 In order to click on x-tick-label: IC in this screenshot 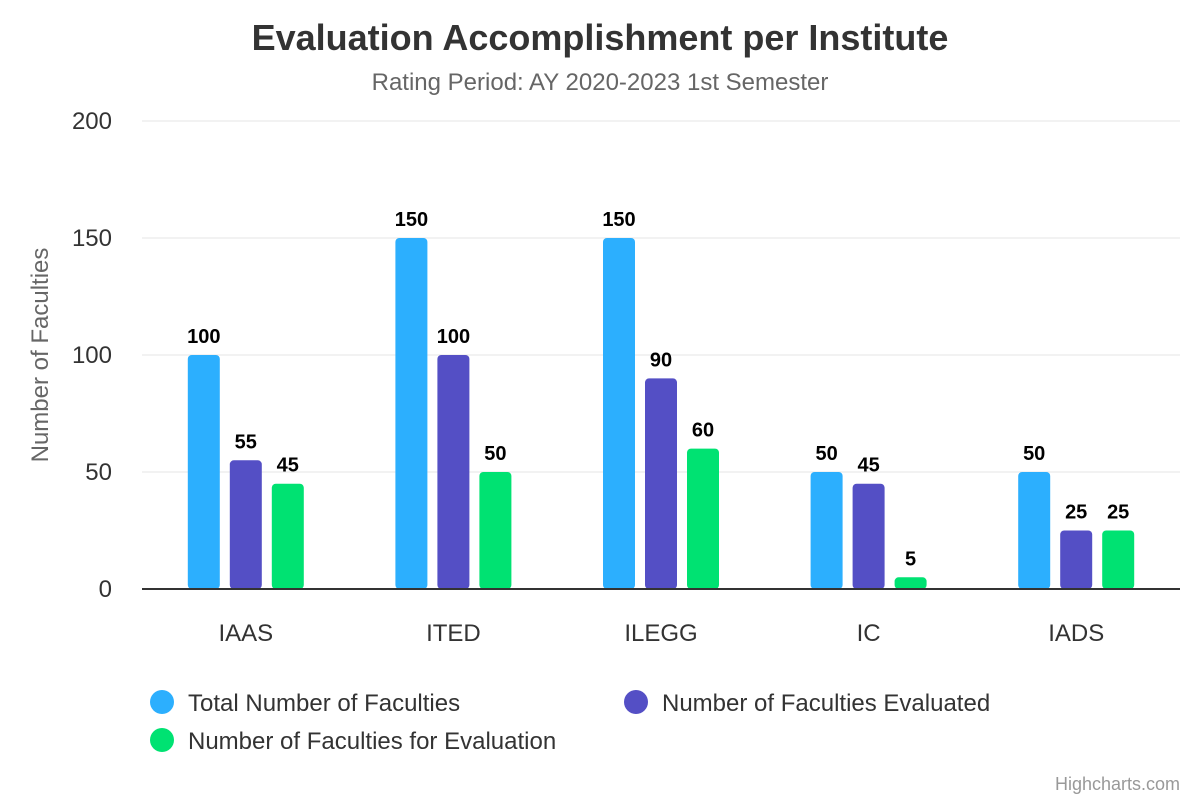, I will do `click(869, 633)`.